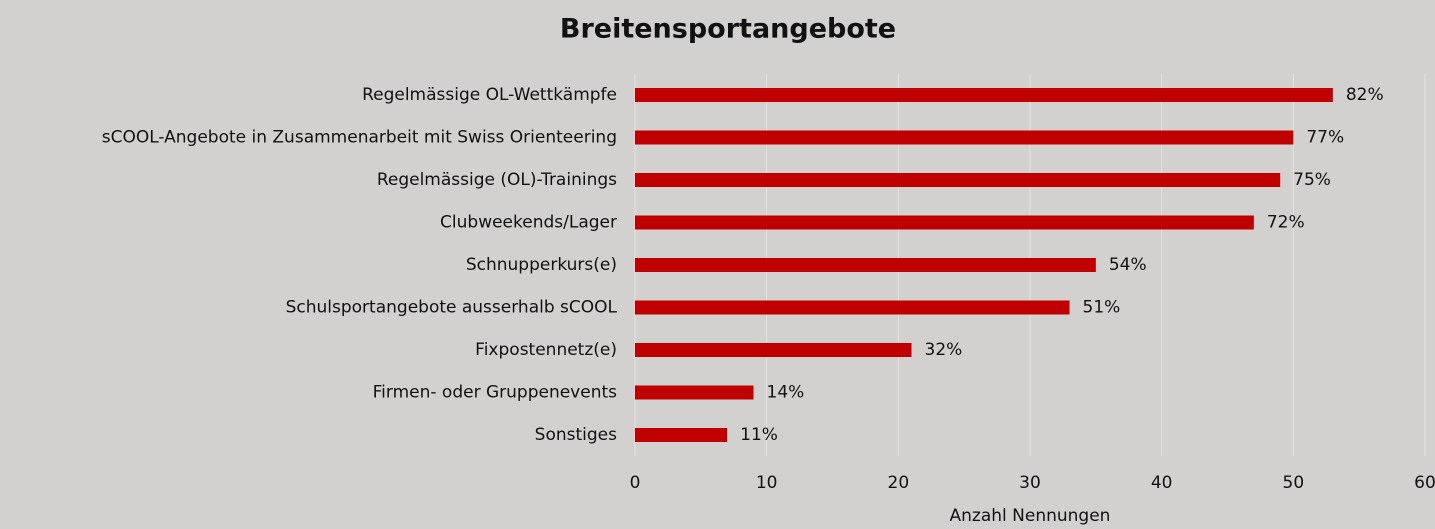 Image resolution: width=1435 pixels, height=529 pixels. I want to click on y-tick-label: Fixpostennetz(e), so click(546, 350).